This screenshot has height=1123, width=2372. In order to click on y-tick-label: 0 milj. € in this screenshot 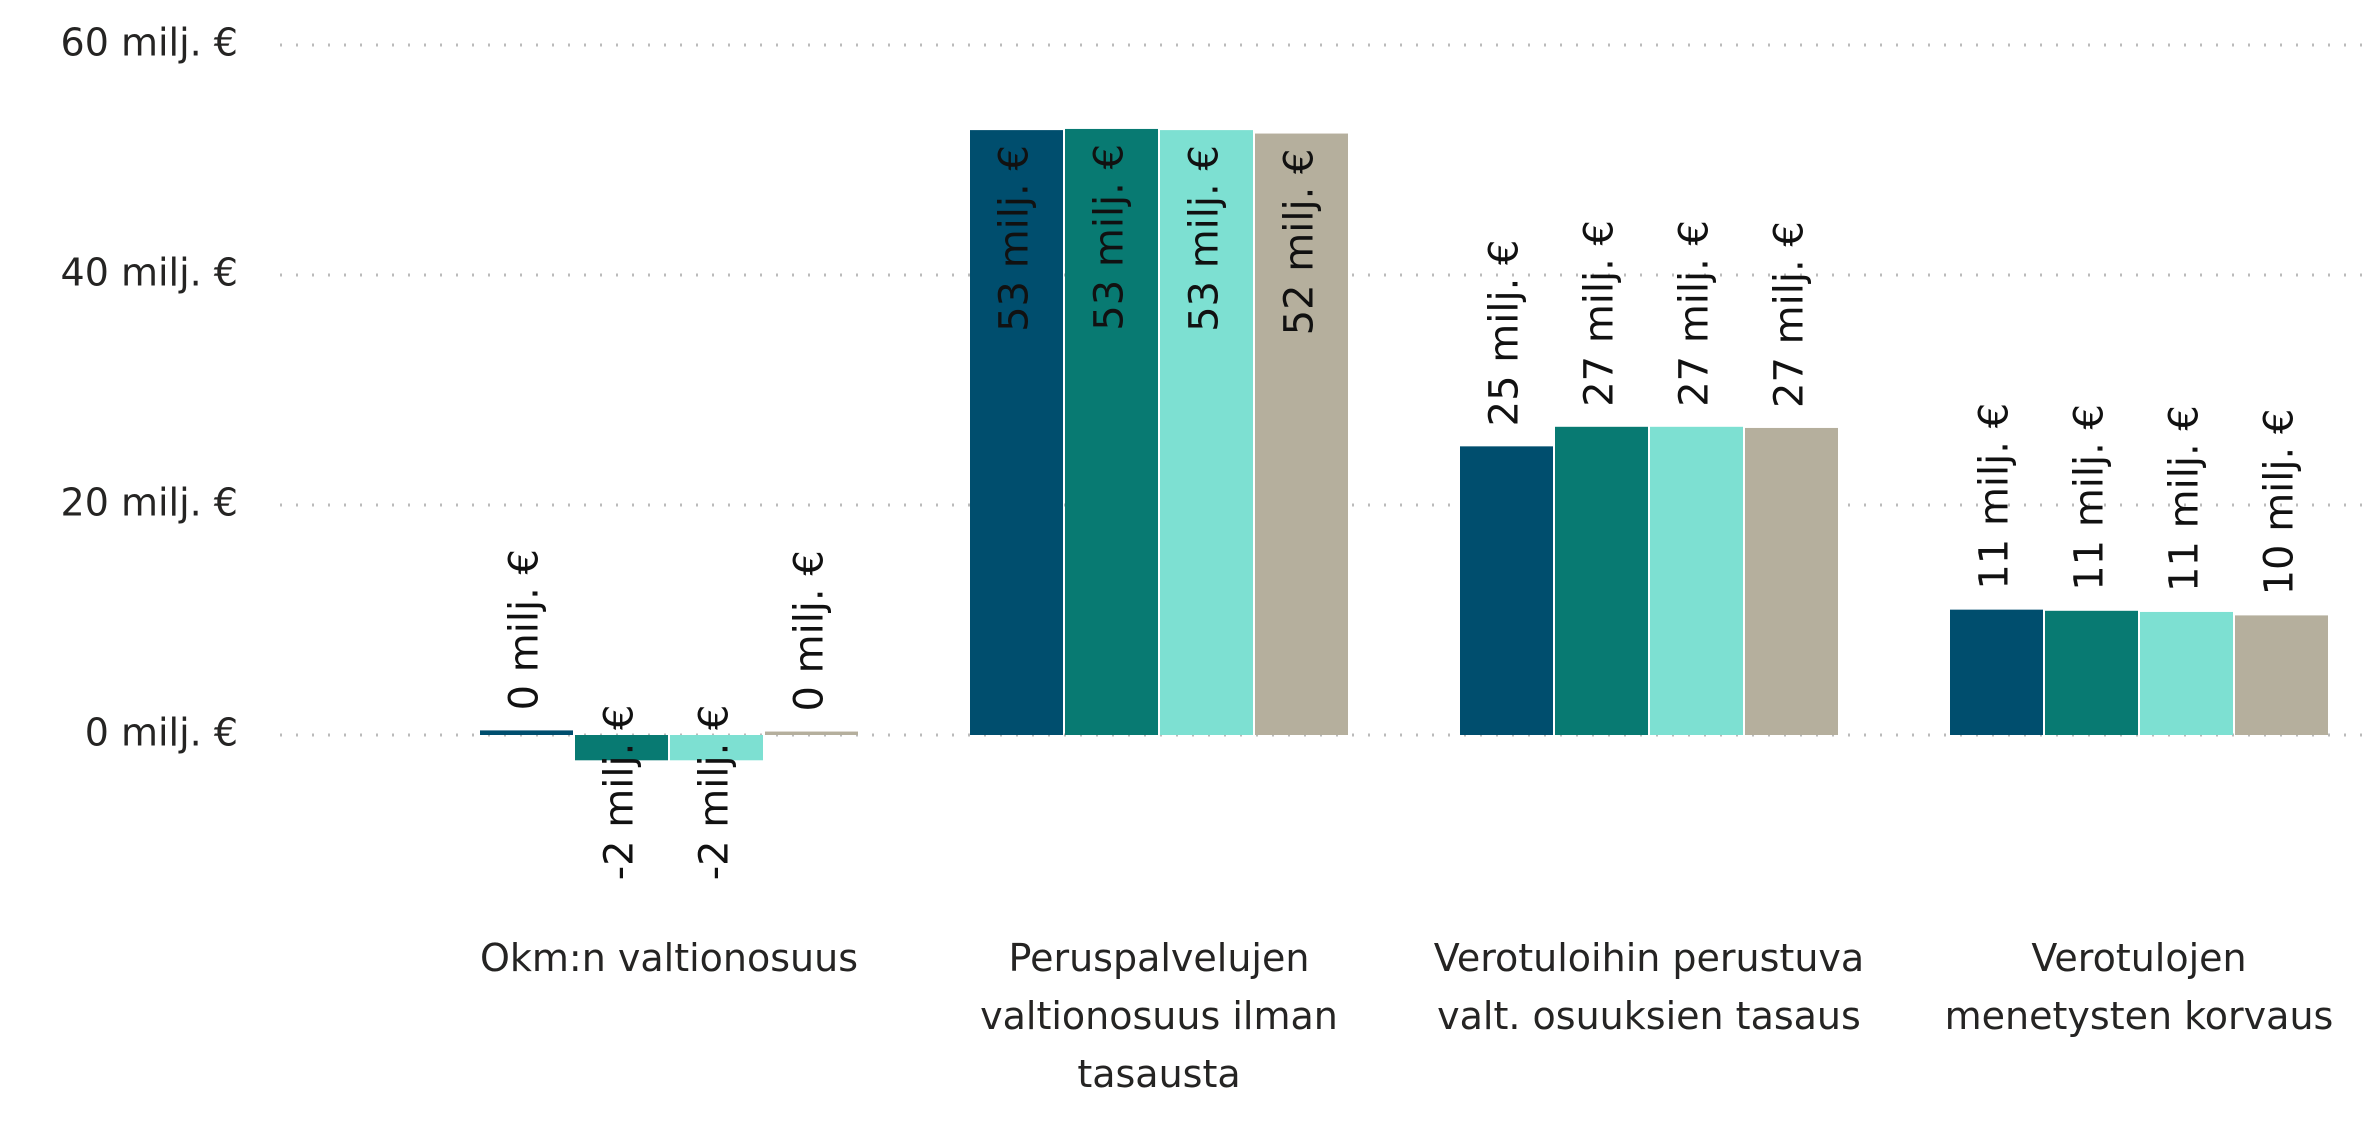, I will do `click(161, 733)`.